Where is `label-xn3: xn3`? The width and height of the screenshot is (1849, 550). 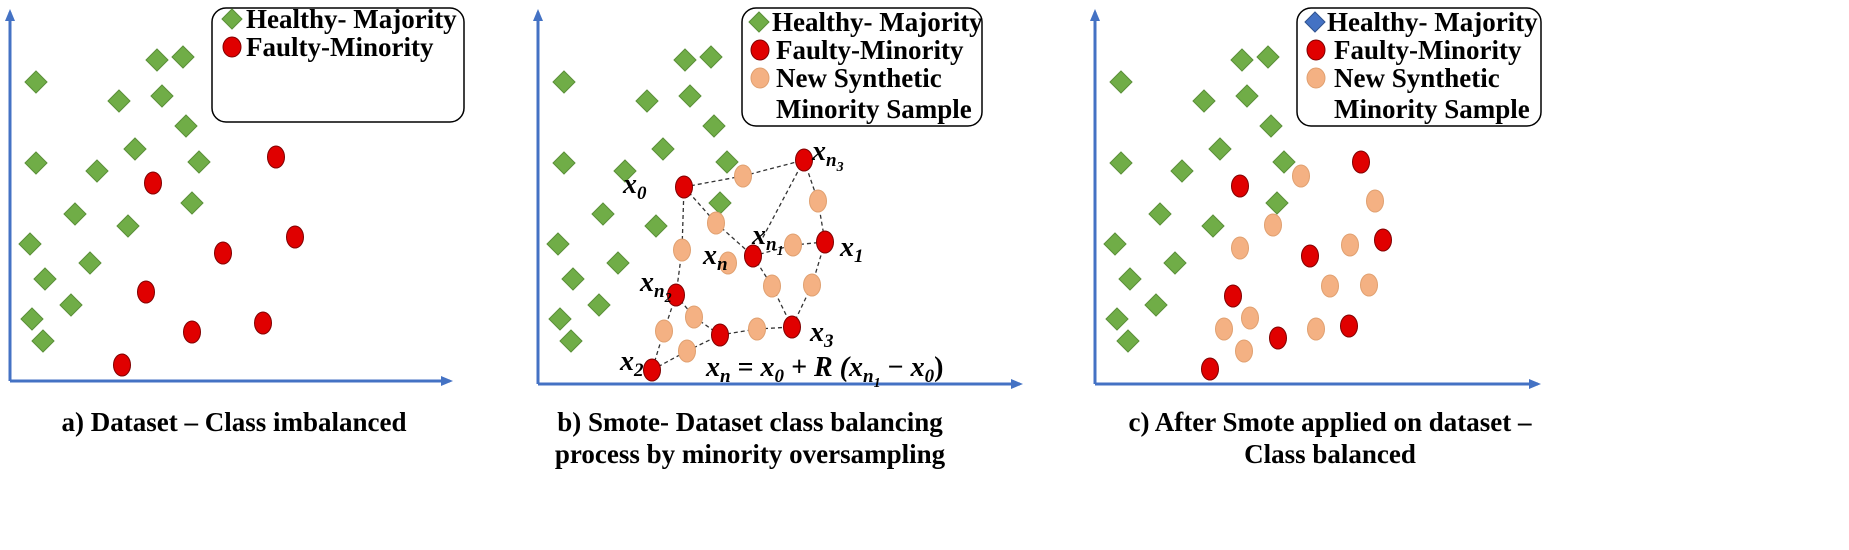
label-xn3: xn3 is located at coordinates (827, 155).